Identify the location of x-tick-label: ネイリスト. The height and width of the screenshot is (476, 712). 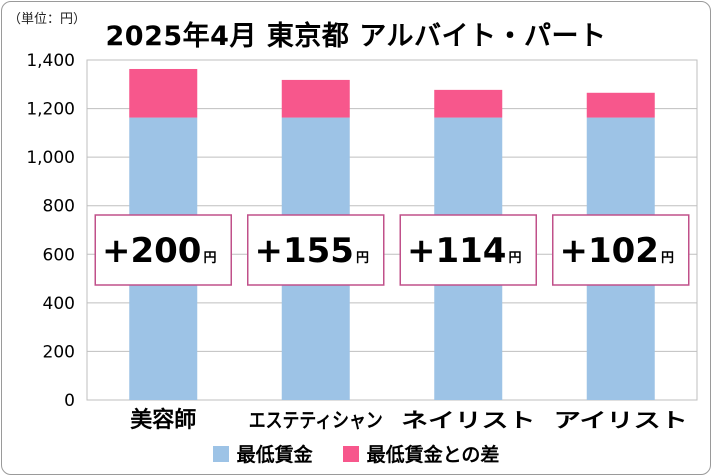
(468, 420).